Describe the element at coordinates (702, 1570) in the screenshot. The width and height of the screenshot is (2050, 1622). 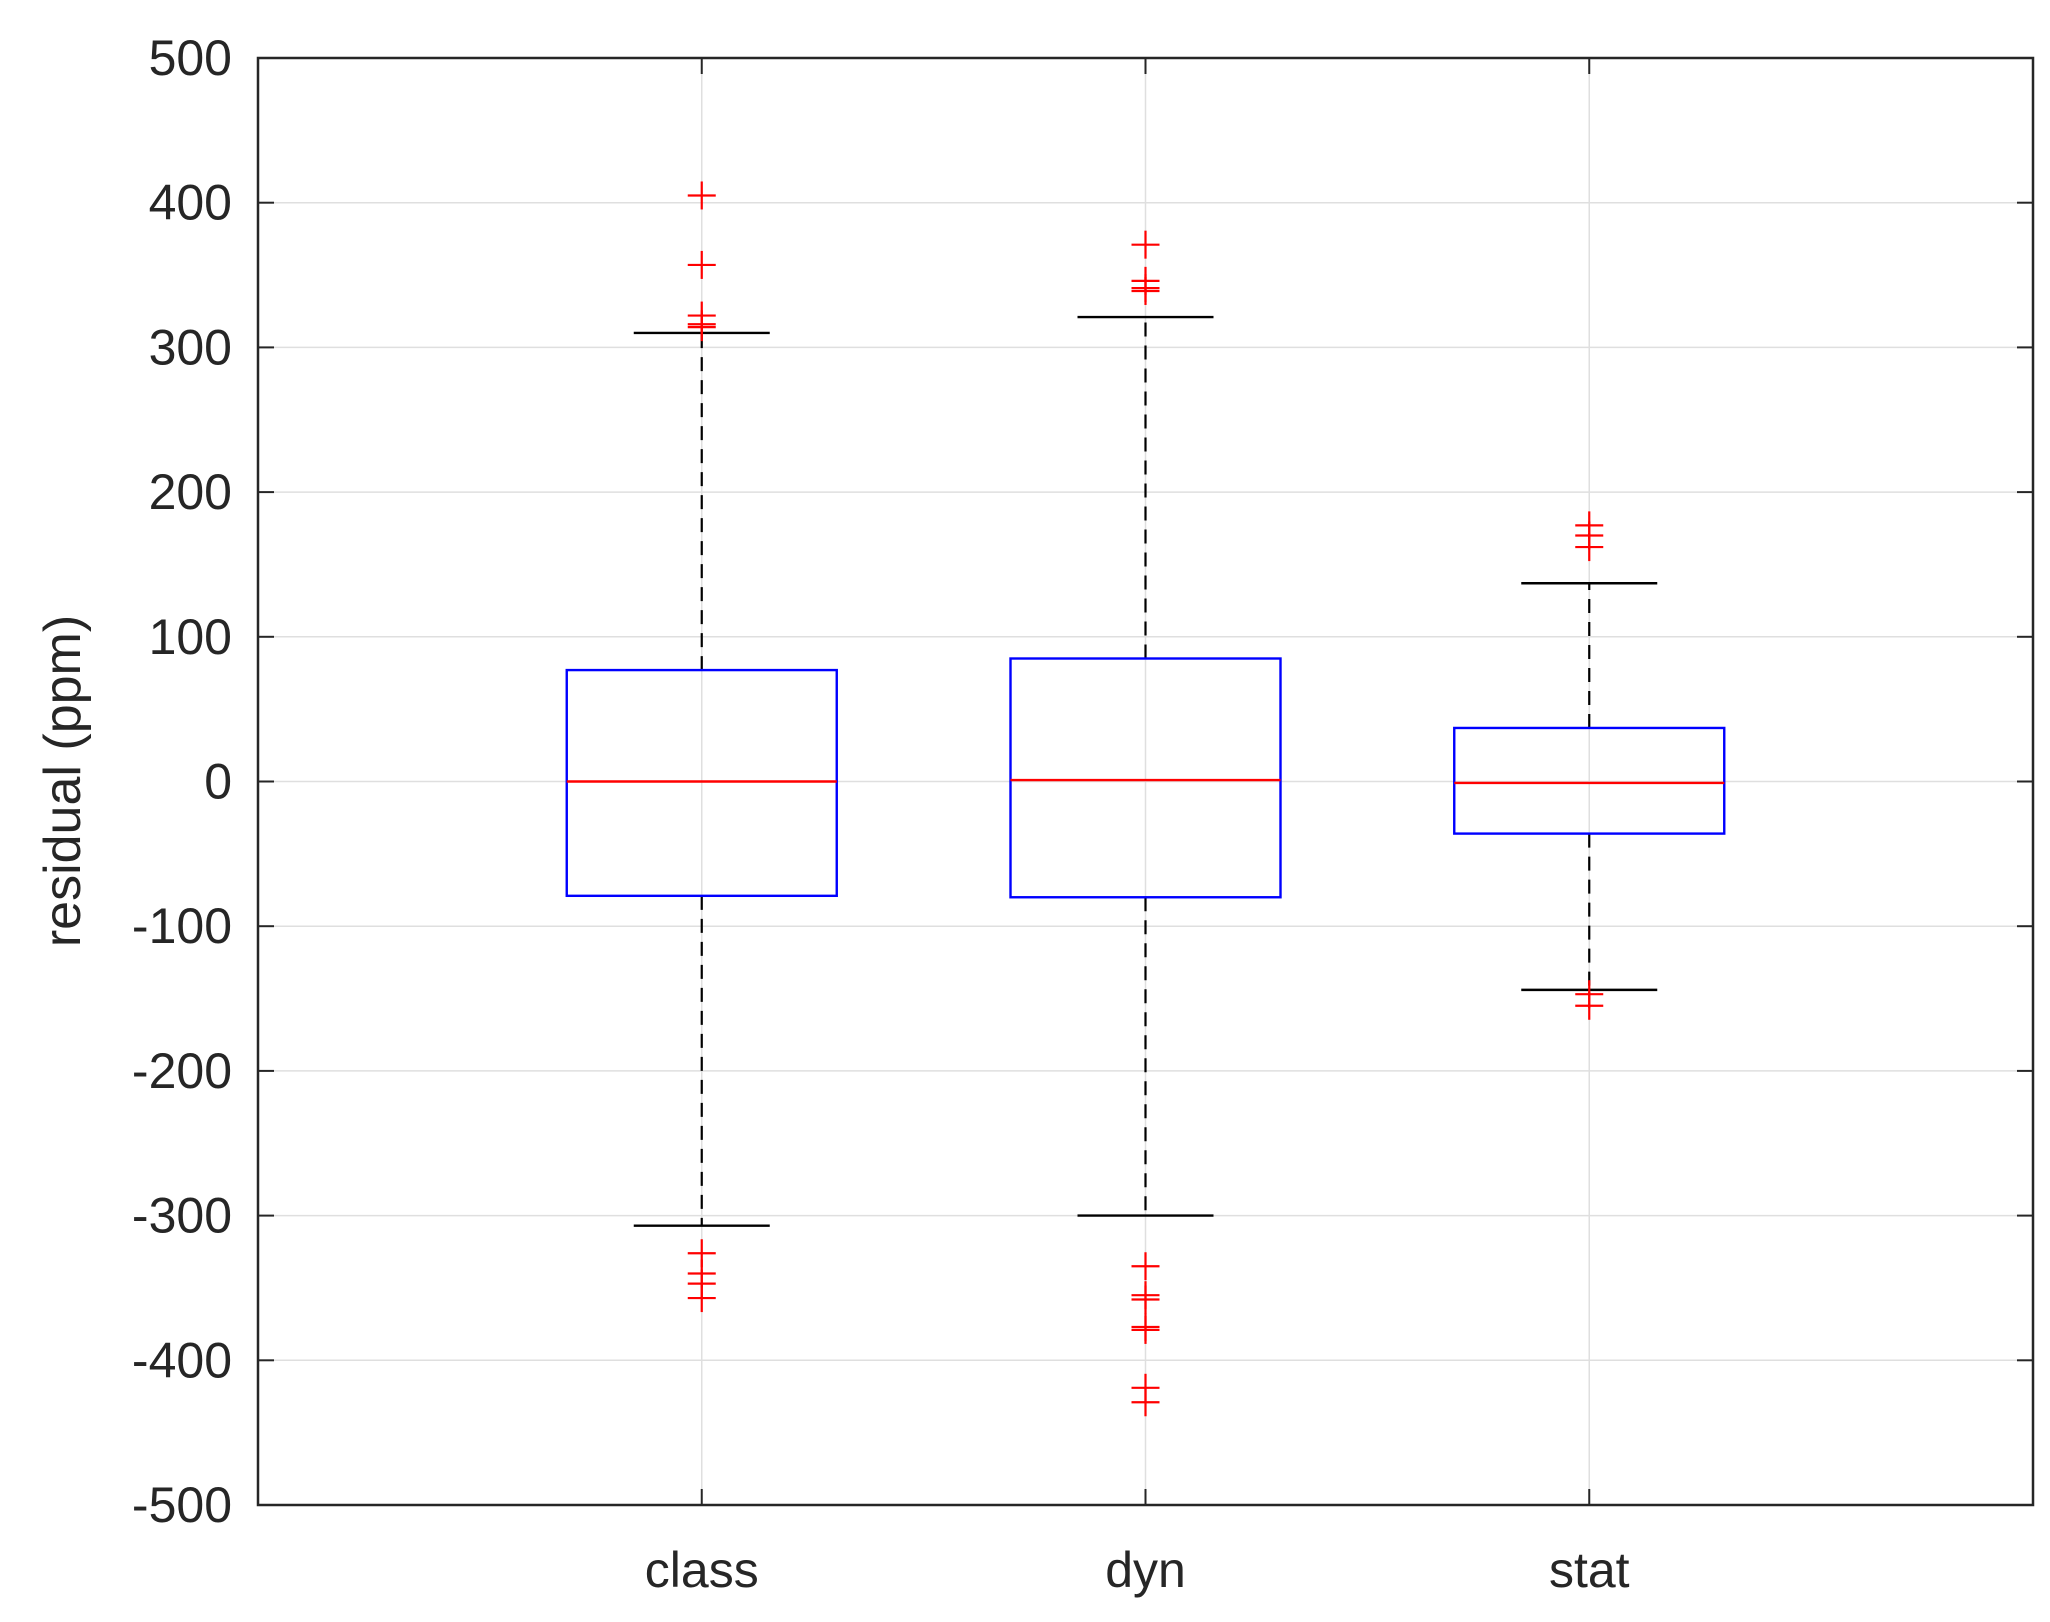
I see `x-tick-label-class: class` at that location.